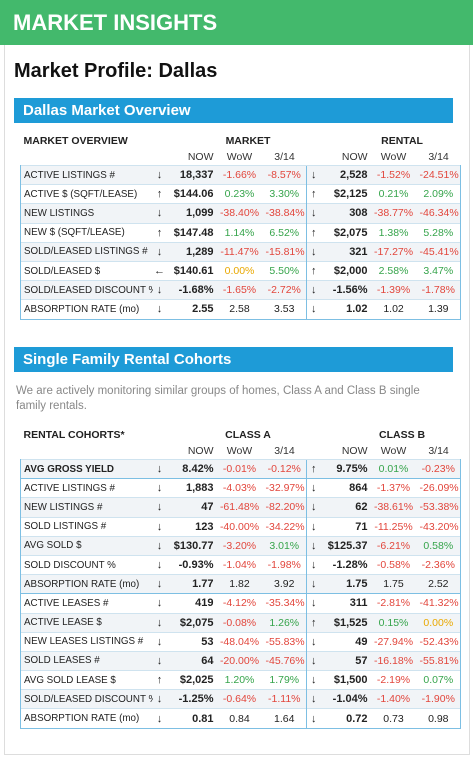 The width and height of the screenshot is (473, 759). I want to click on profile-title: Market Profile: Dallas, so click(116, 71).